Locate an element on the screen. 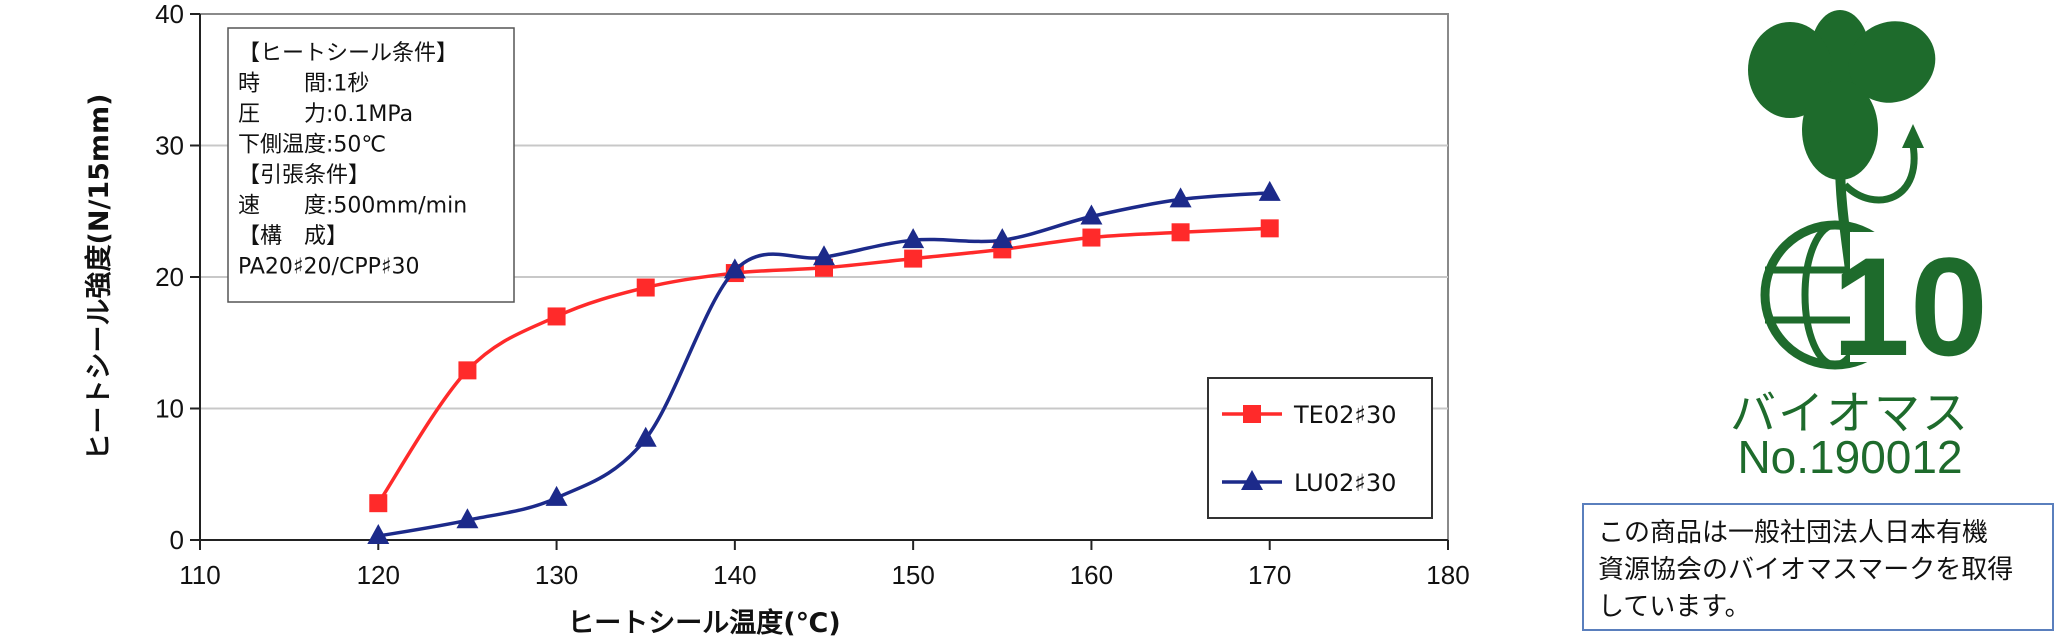 Image resolution: width=2066 pixels, height=644 pixels. y-axis-title: ヒートシール強度(N/15mm) is located at coordinates (99, 277).